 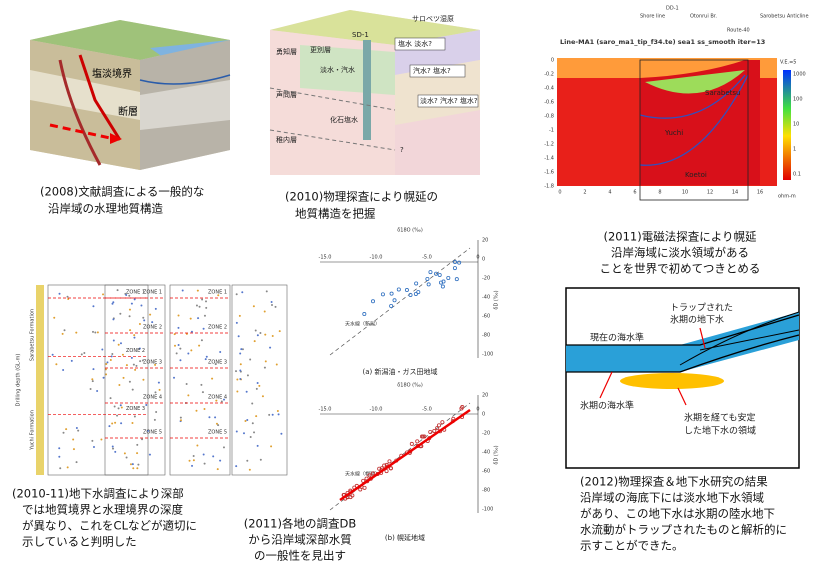 I want to click on label: 塩淡境界, so click(x=112, y=73).